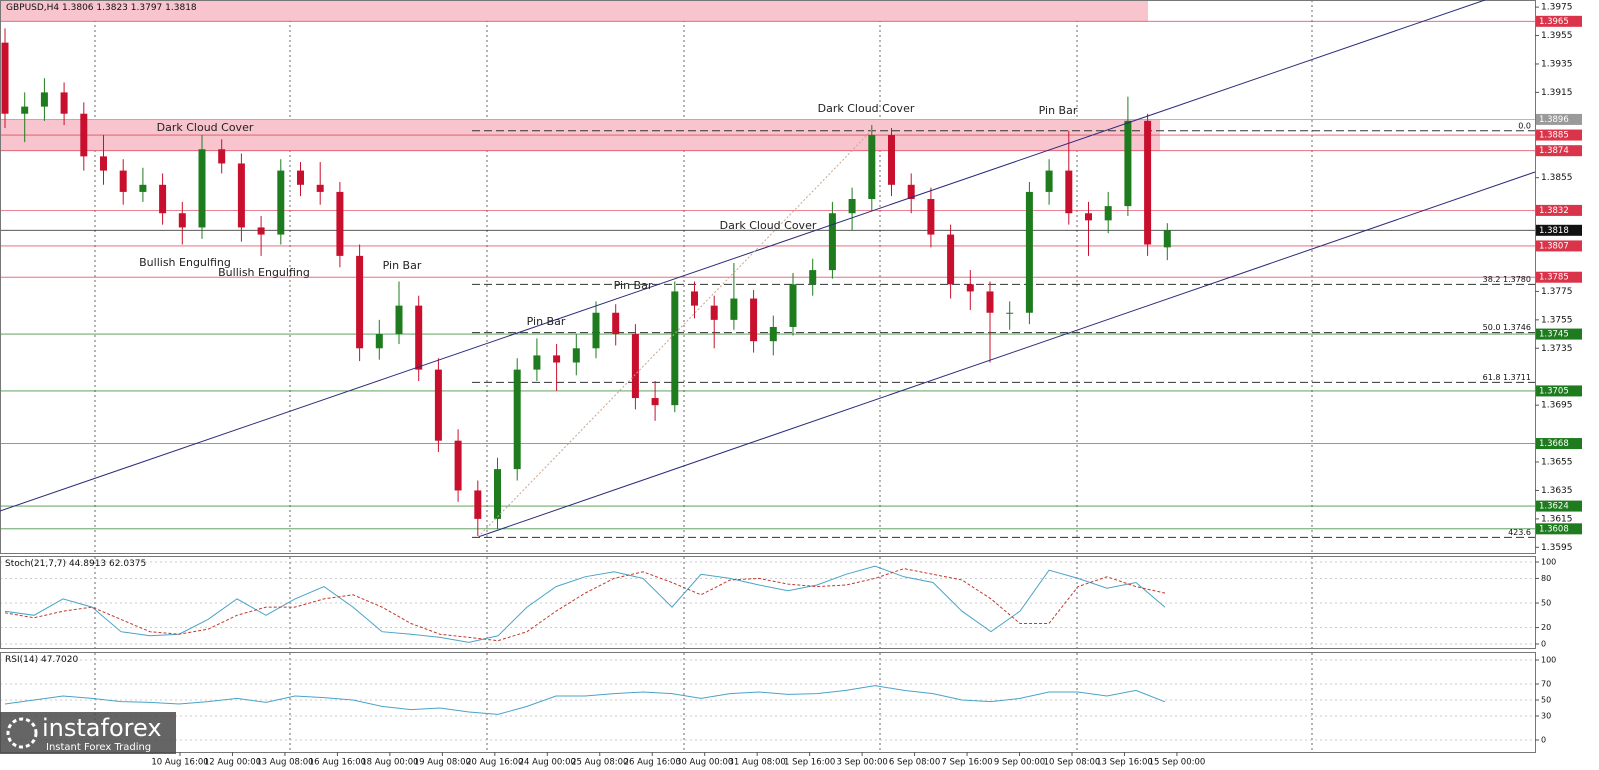 This screenshot has height=770, width=1599. I want to click on fib-label: 61.8 1.3711, so click(1507, 377).